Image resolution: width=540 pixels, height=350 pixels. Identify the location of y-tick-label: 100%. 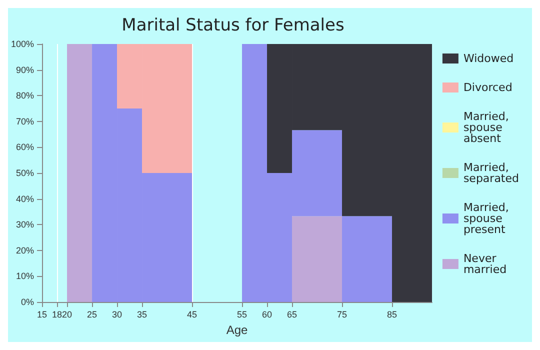
(22, 44).